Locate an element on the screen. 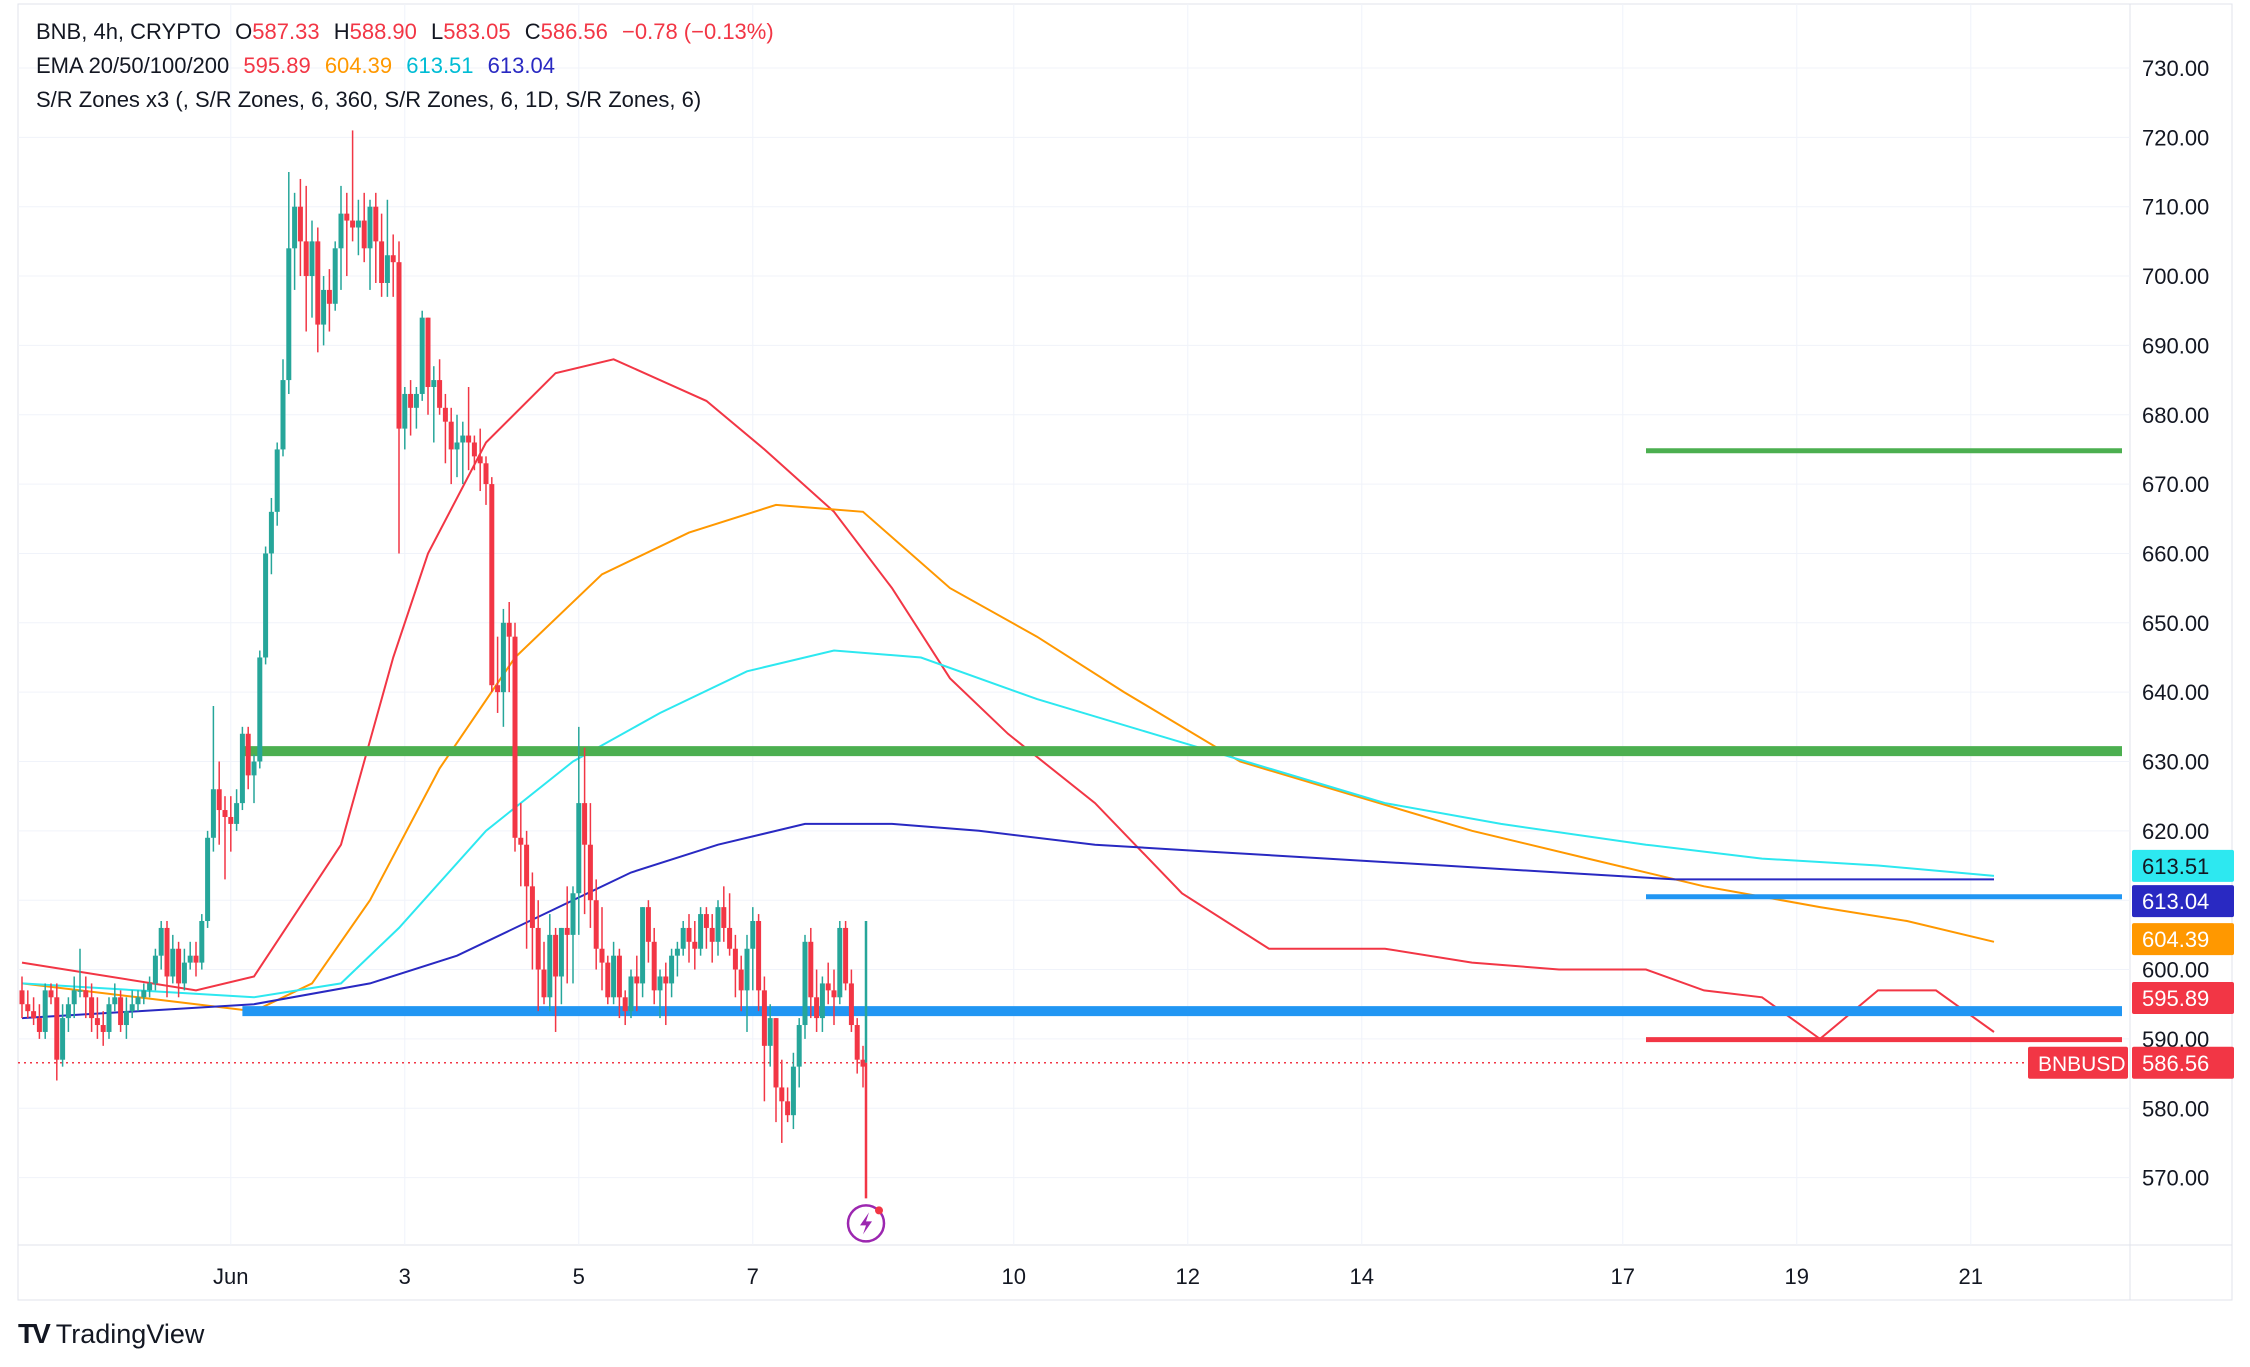 This screenshot has width=2250, height=1367. y-tick-label: 650.00 is located at coordinates (2175, 623).